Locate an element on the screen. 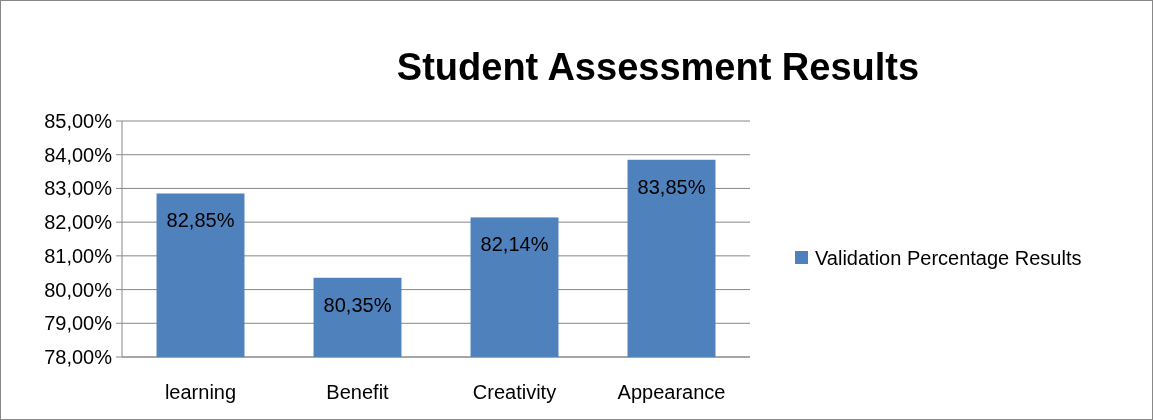 This screenshot has width=1153, height=420. legend-label: Validation Percentage Results is located at coordinates (948, 258).